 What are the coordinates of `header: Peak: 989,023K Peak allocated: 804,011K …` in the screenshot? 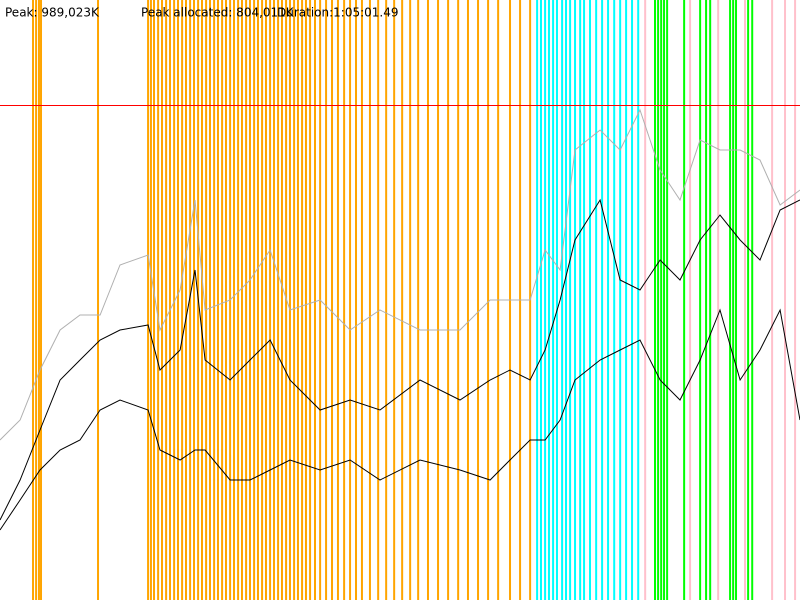 It's located at (202, 13).